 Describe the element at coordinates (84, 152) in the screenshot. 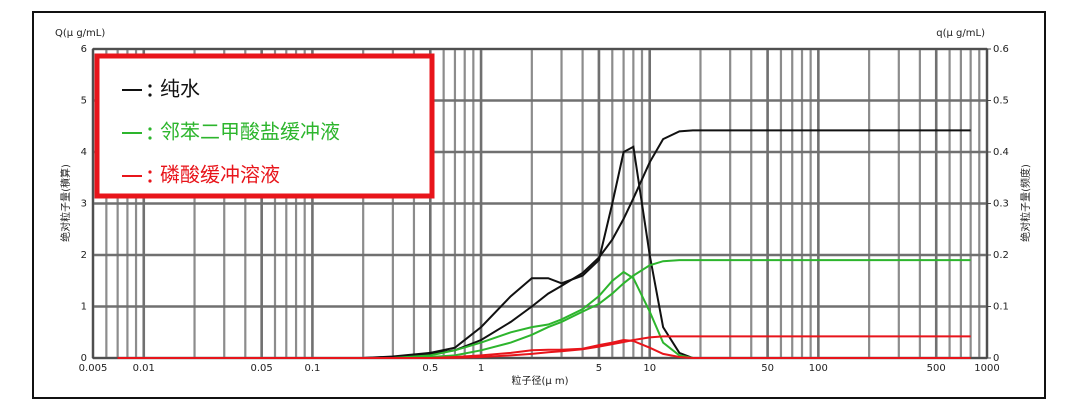

I see `y-tick-label: 4` at that location.